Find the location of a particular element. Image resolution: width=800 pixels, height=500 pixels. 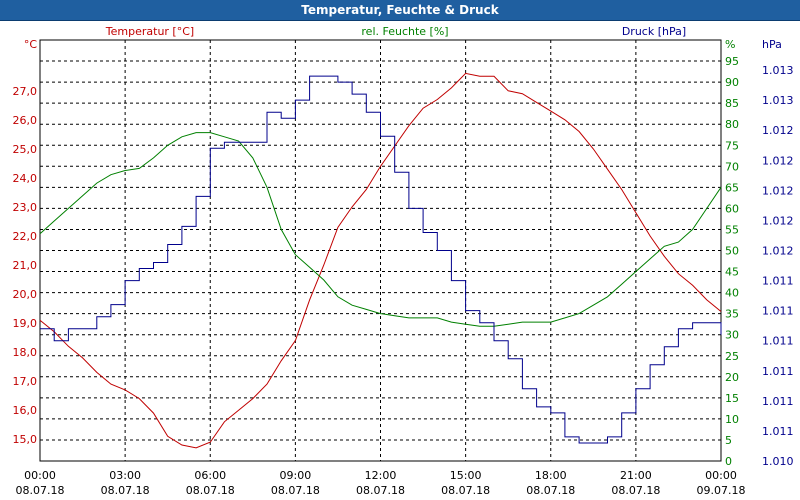

hum-tick-label: 90 is located at coordinates (732, 82).